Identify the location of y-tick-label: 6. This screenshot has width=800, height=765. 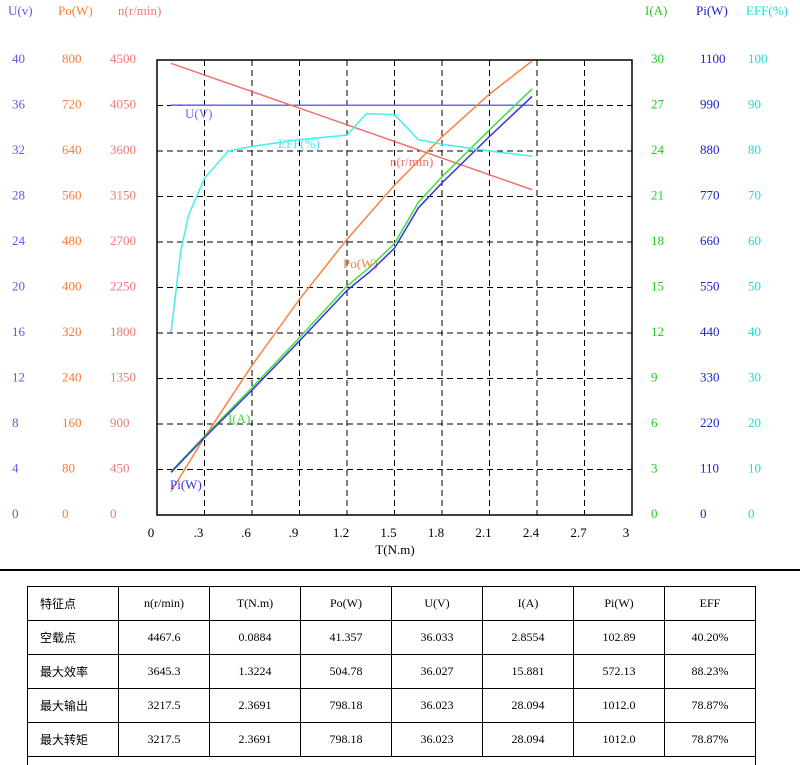
(654, 422).